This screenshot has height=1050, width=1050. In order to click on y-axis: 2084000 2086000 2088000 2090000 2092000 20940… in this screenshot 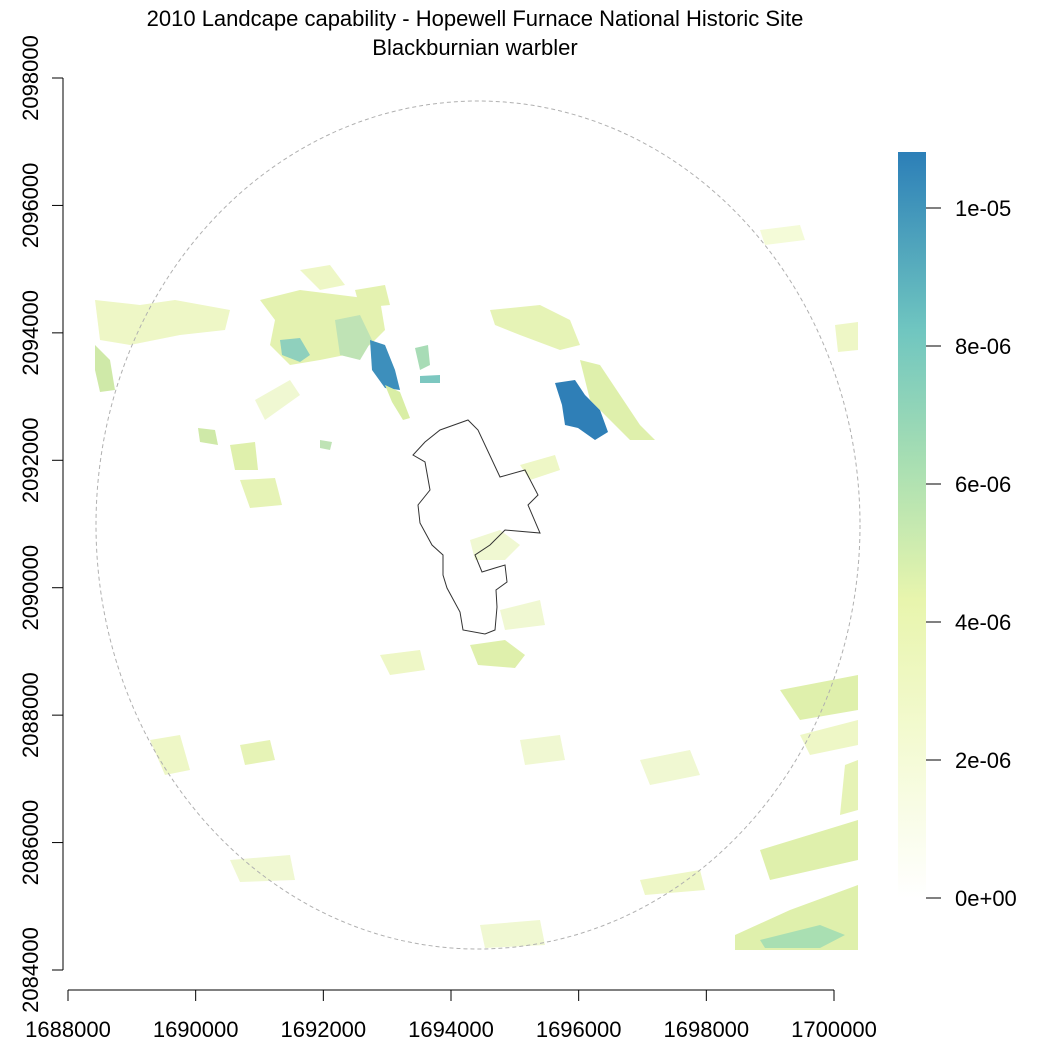, I will do `click(41, 524)`.